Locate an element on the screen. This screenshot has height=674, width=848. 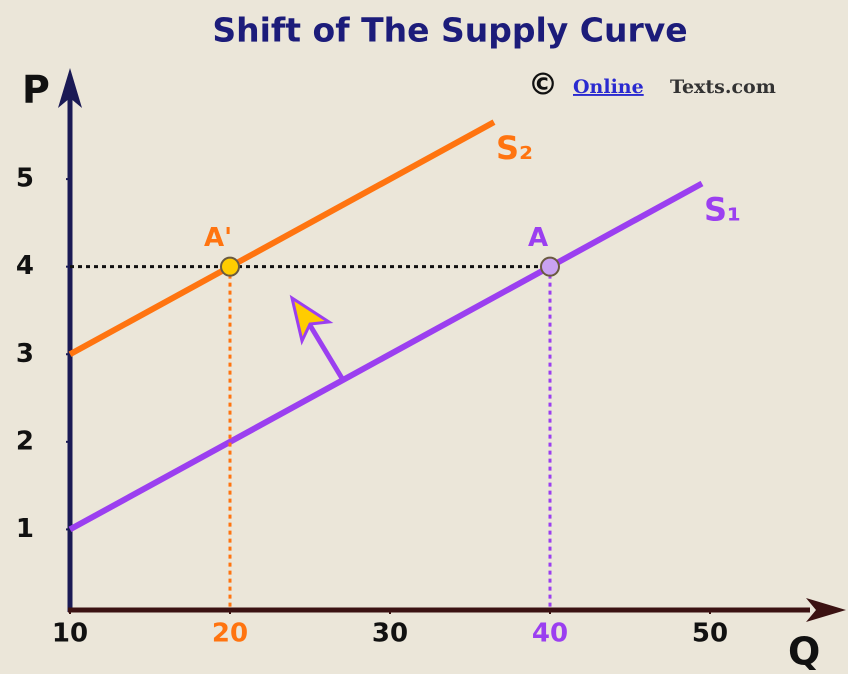
arrow-head is located at coordinates (311, 320).